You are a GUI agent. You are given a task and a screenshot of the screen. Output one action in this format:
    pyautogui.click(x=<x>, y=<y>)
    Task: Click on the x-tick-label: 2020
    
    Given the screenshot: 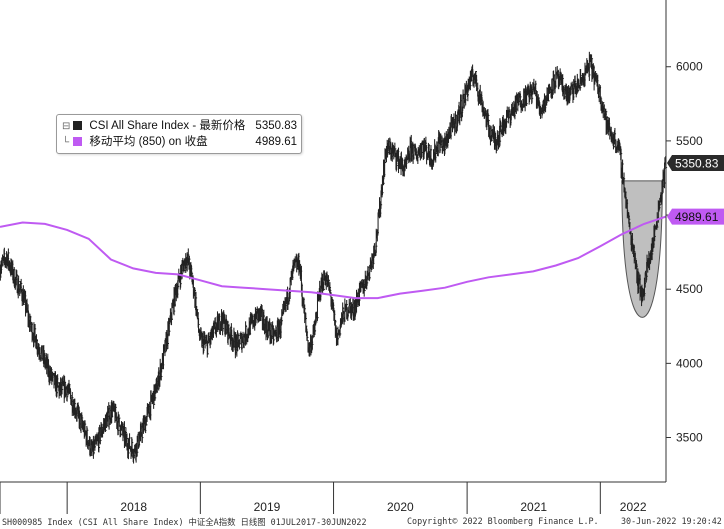 What is the action you would take?
    pyautogui.click(x=400, y=507)
    